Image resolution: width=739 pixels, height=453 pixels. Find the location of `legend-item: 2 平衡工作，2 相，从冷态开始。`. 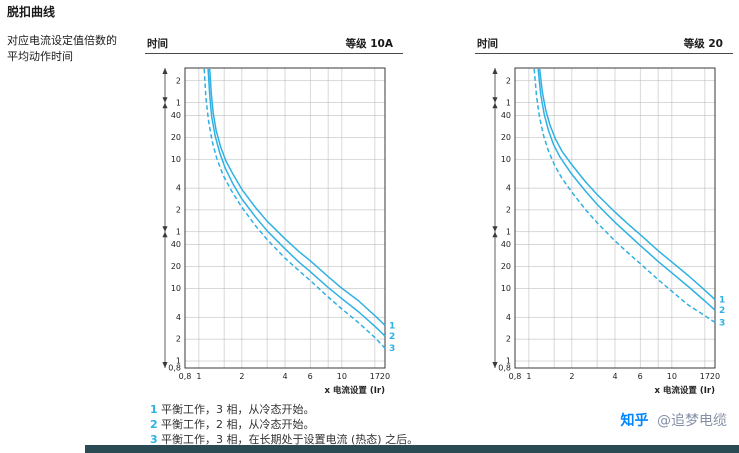

legend-item: 2 平衡工作，2 相，从冷态开始。 is located at coordinates (284, 424).